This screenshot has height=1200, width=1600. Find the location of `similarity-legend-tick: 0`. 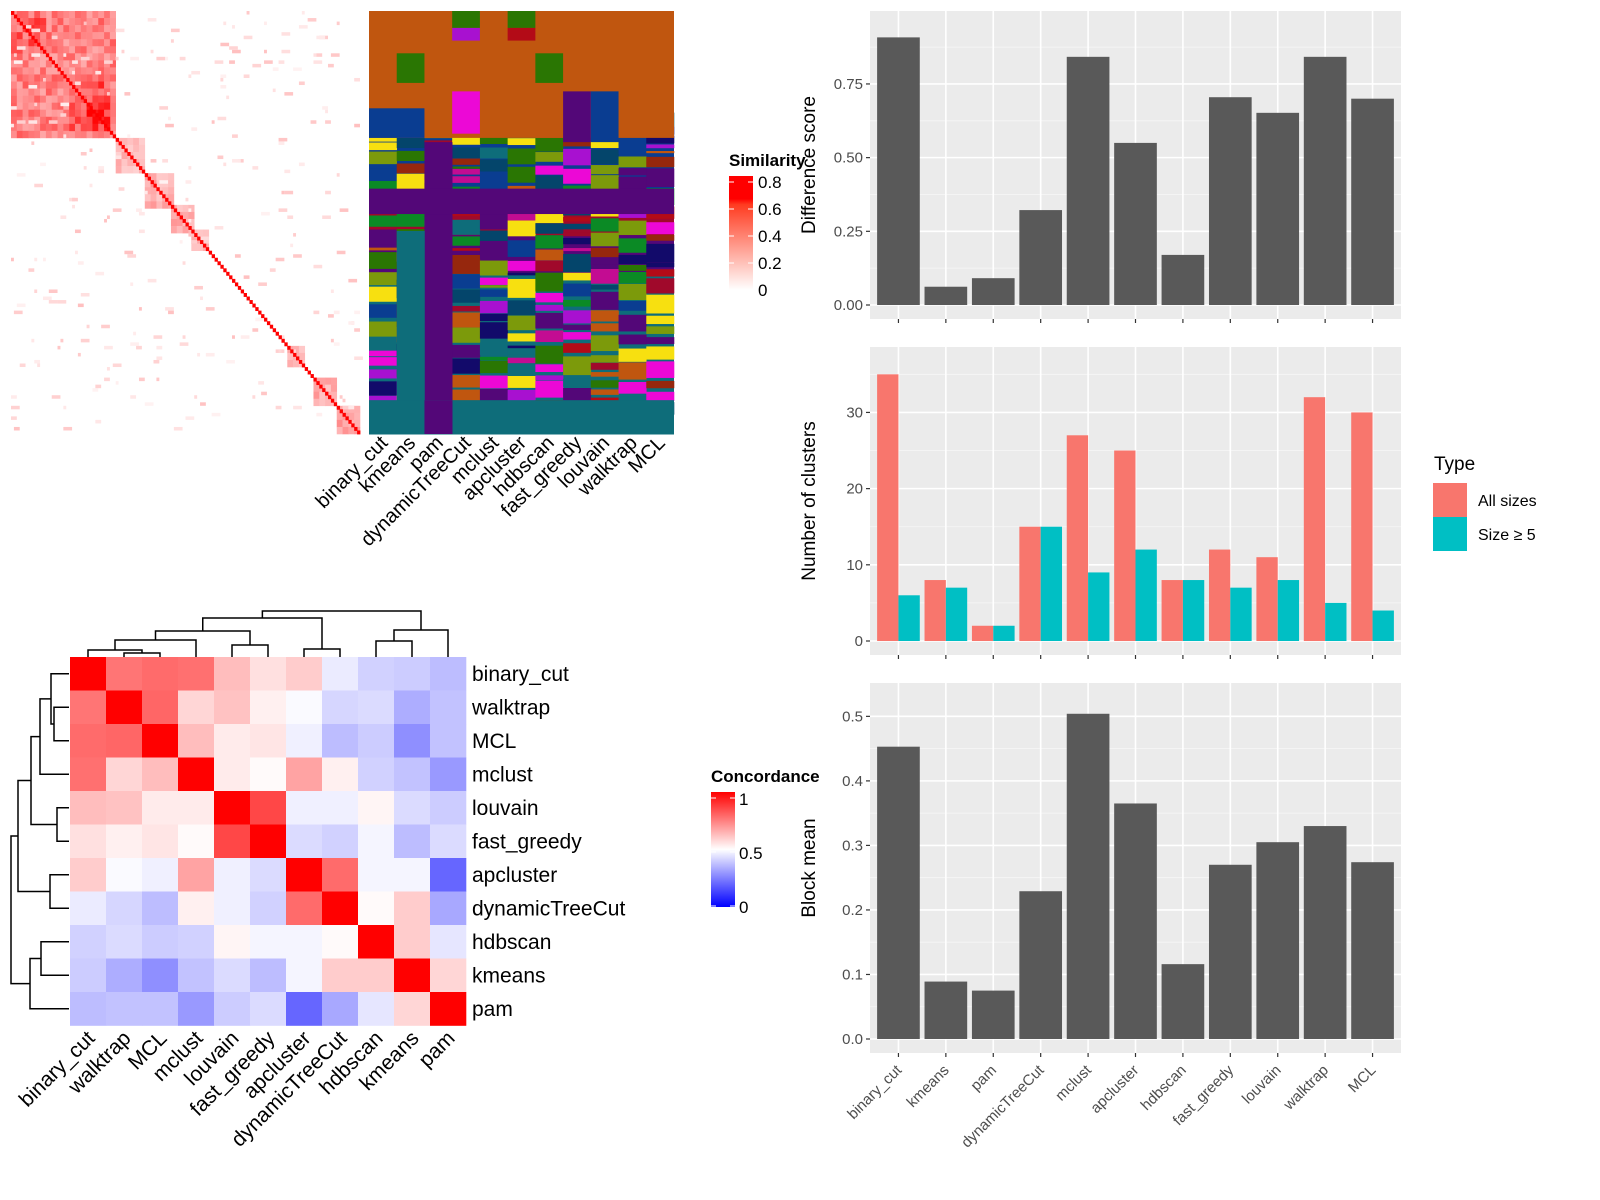

similarity-legend-tick: 0 is located at coordinates (762, 290).